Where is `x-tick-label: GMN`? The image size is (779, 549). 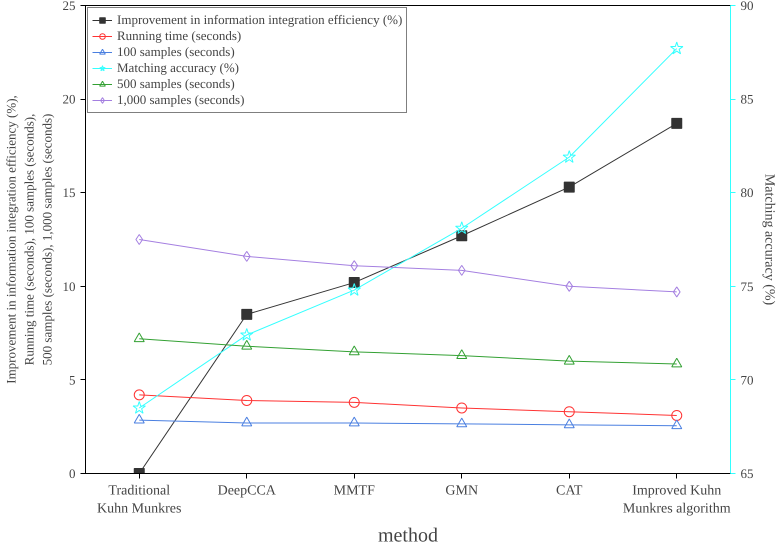 x-tick-label: GMN is located at coordinates (461, 491).